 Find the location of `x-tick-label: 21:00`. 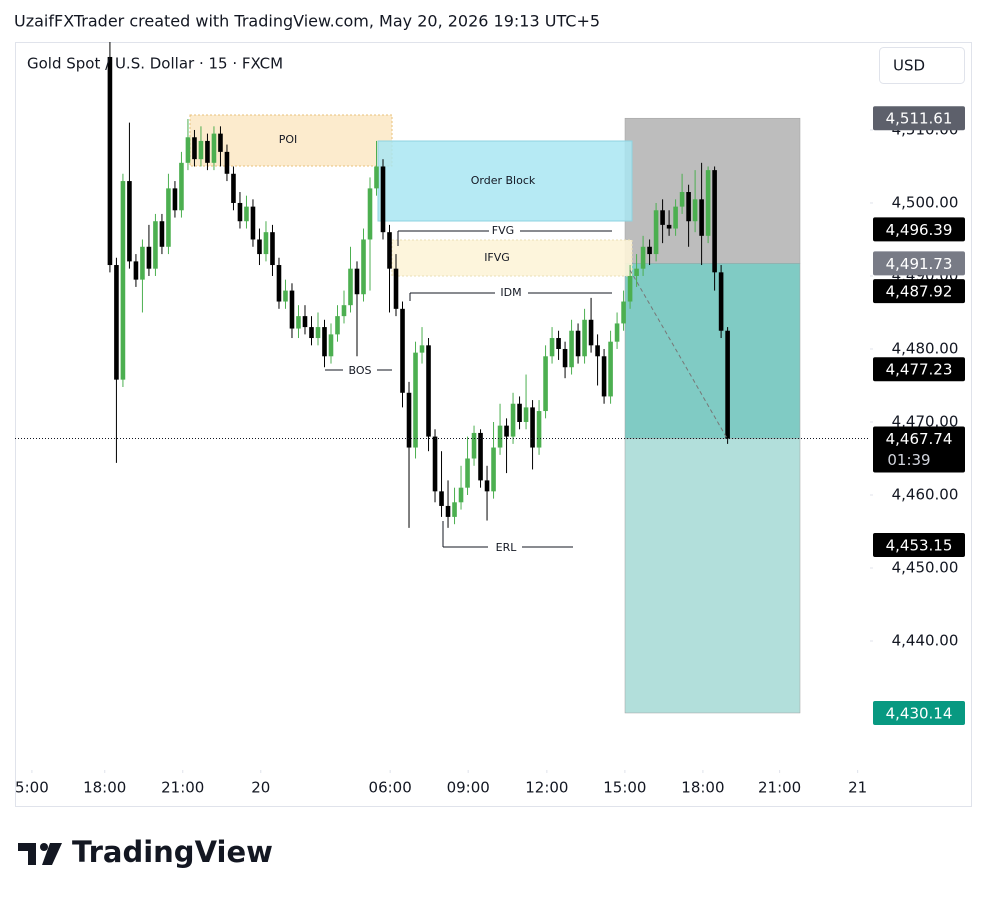

x-tick-label: 21:00 is located at coordinates (182, 788).